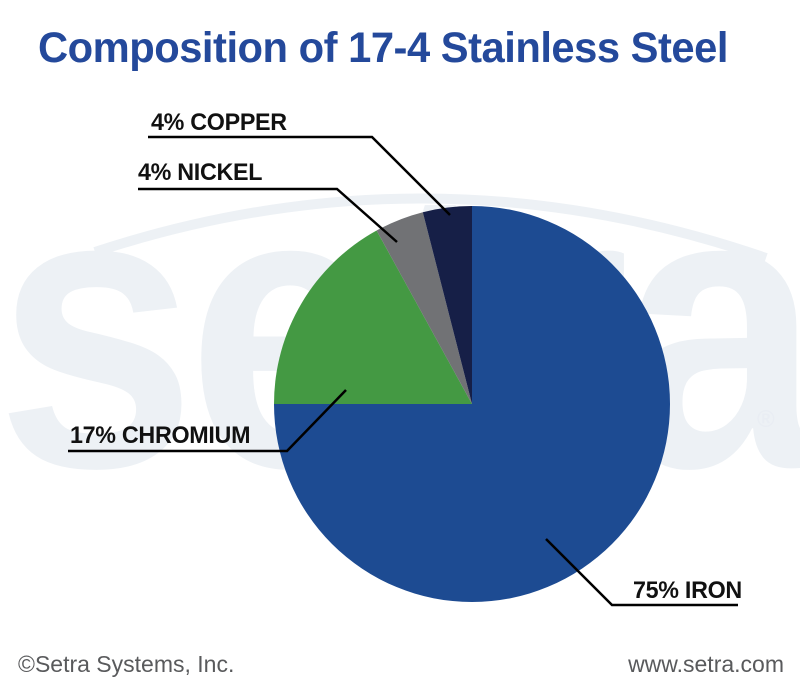 This screenshot has width=800, height=691. What do you see at coordinates (299, 175) in the screenshot?
I see `leader-line-copper` at bounding box center [299, 175].